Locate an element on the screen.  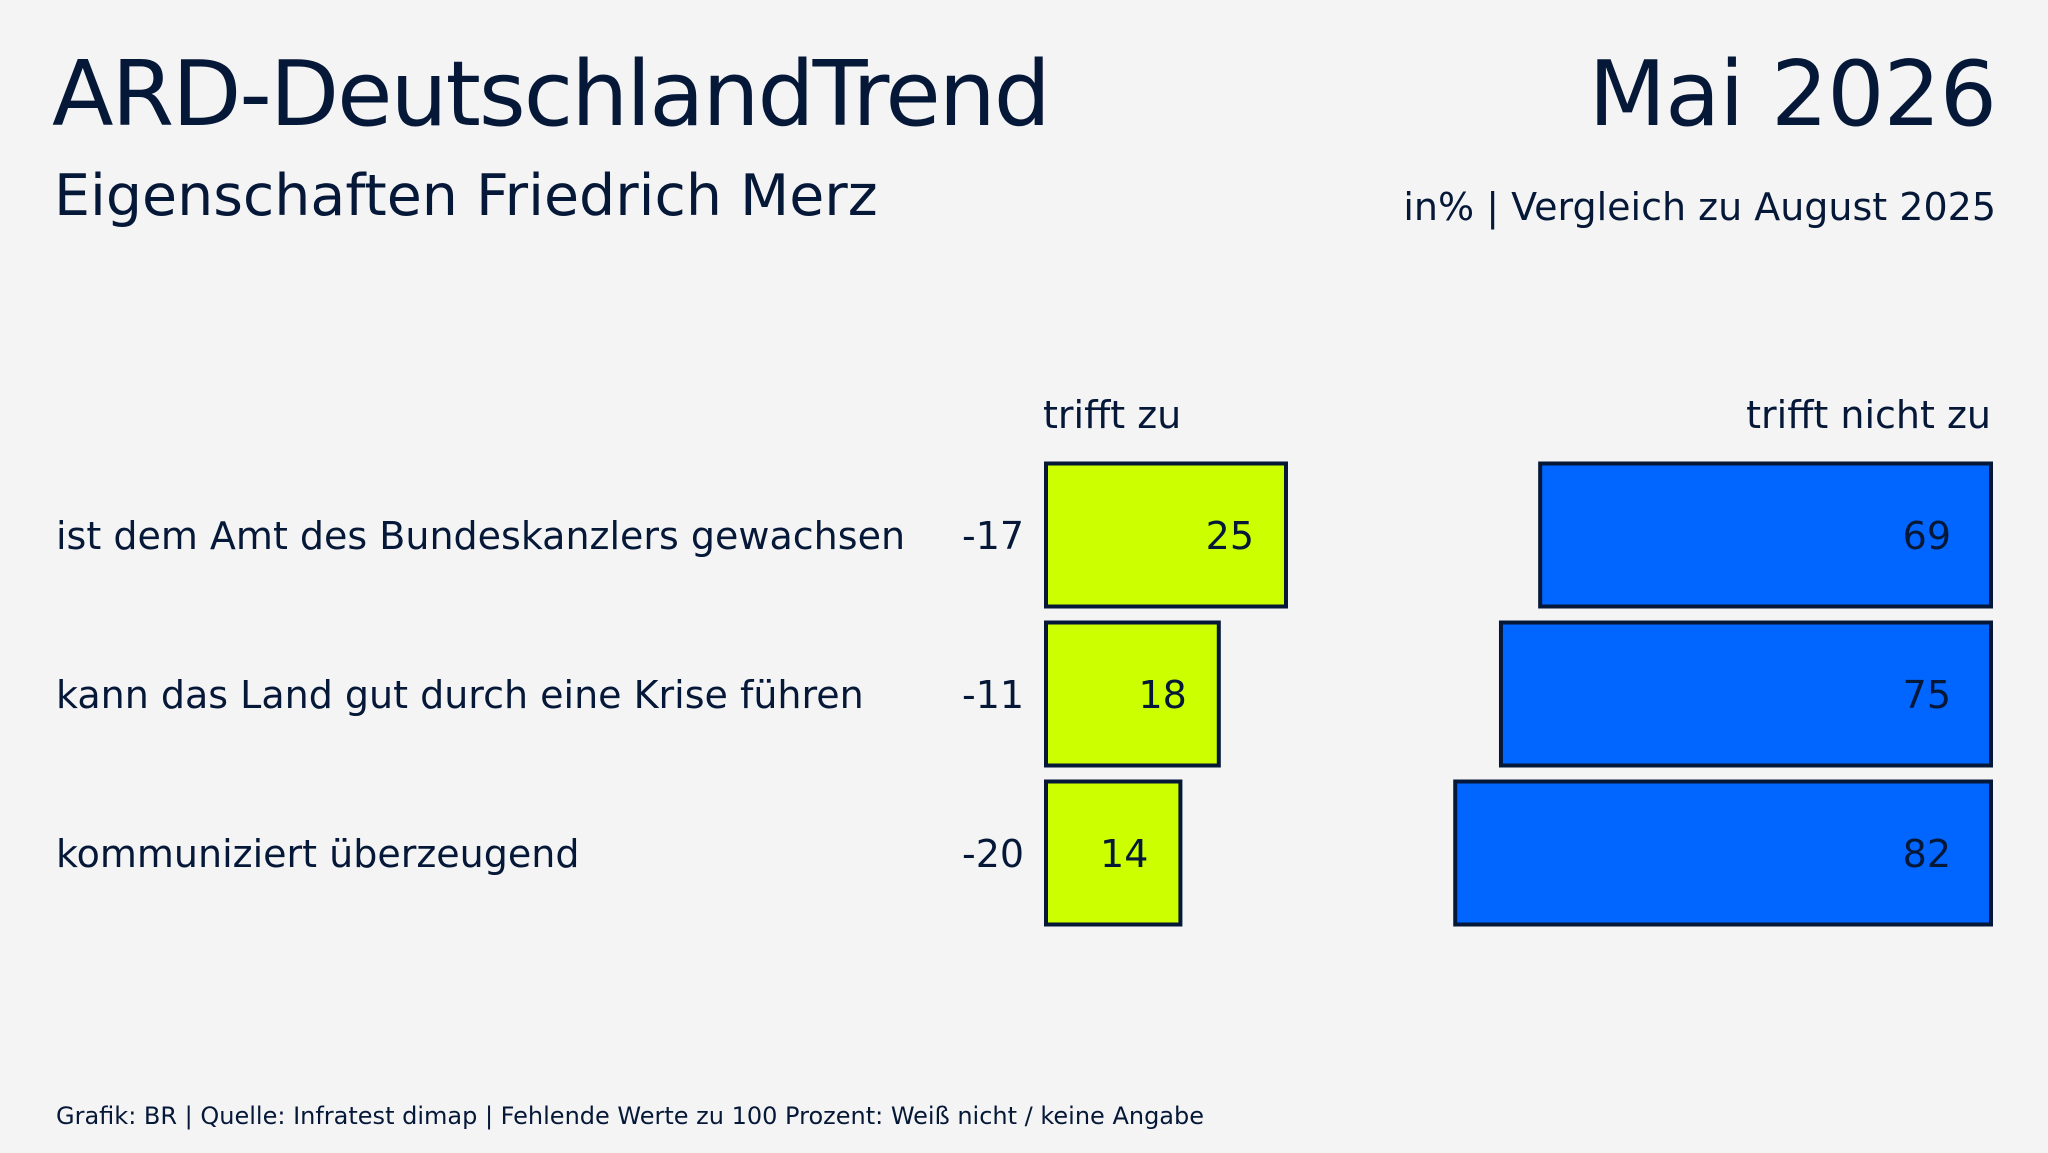
survey-date: Mai 2026 is located at coordinates (1792, 94).